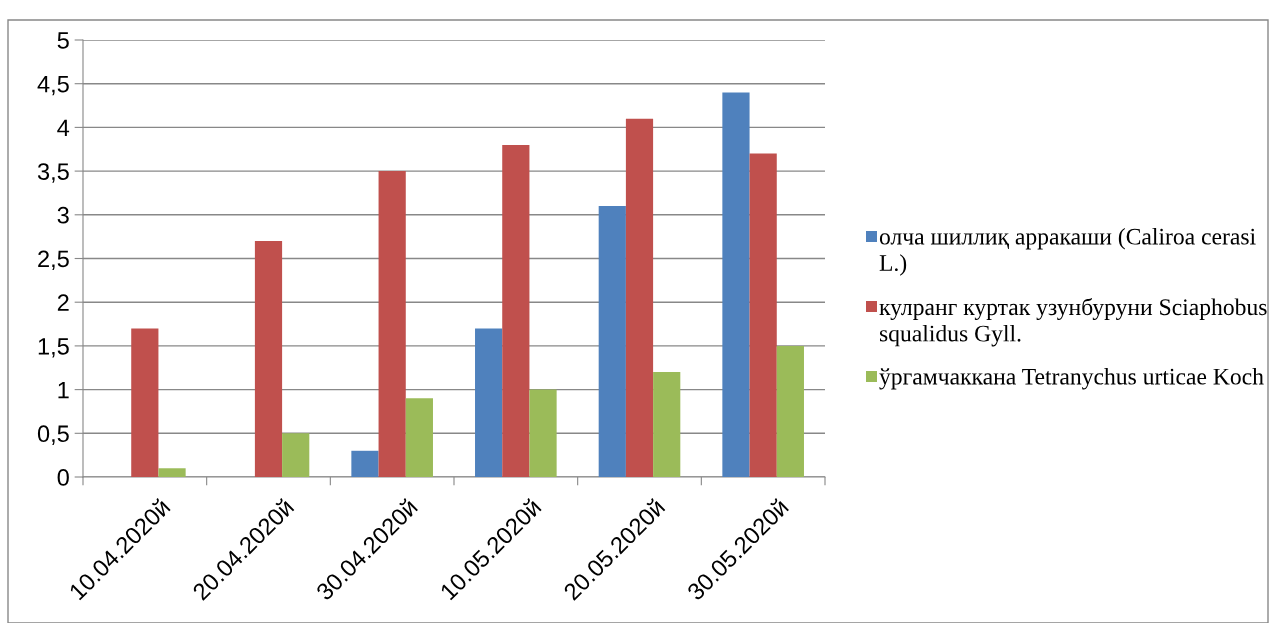 The height and width of the screenshot is (623, 1272). Describe the element at coordinates (63, 390) in the screenshot. I see `y-tick-label: 1` at that location.